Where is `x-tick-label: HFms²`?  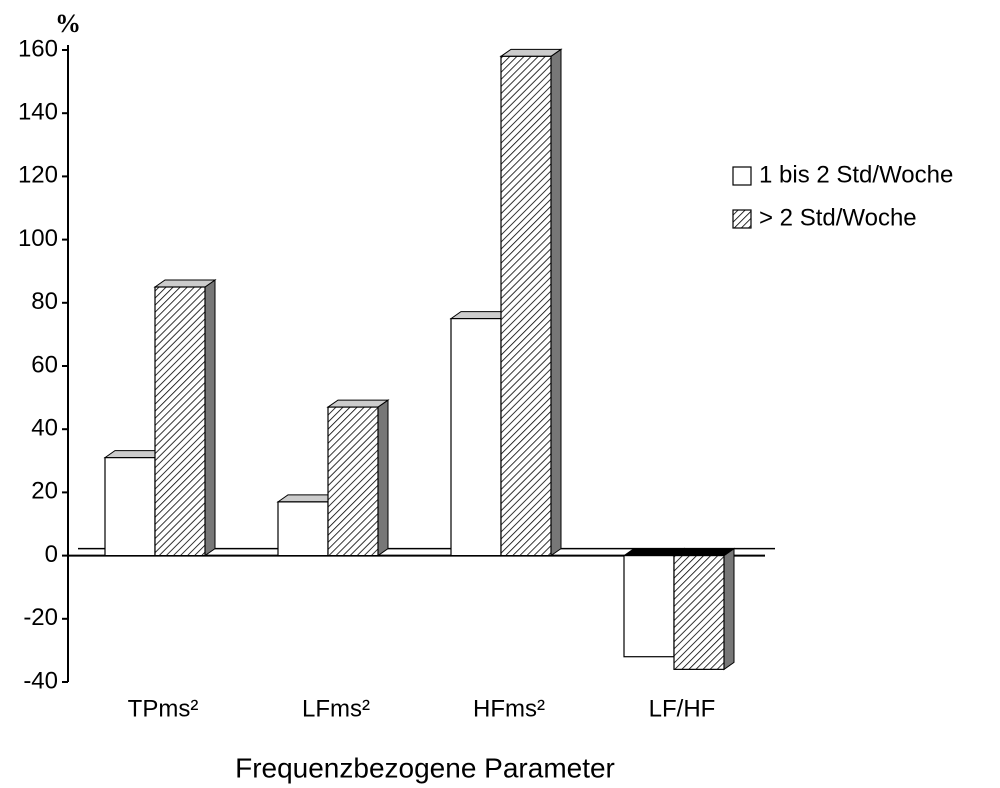
x-tick-label: HFms² is located at coordinates (509, 708).